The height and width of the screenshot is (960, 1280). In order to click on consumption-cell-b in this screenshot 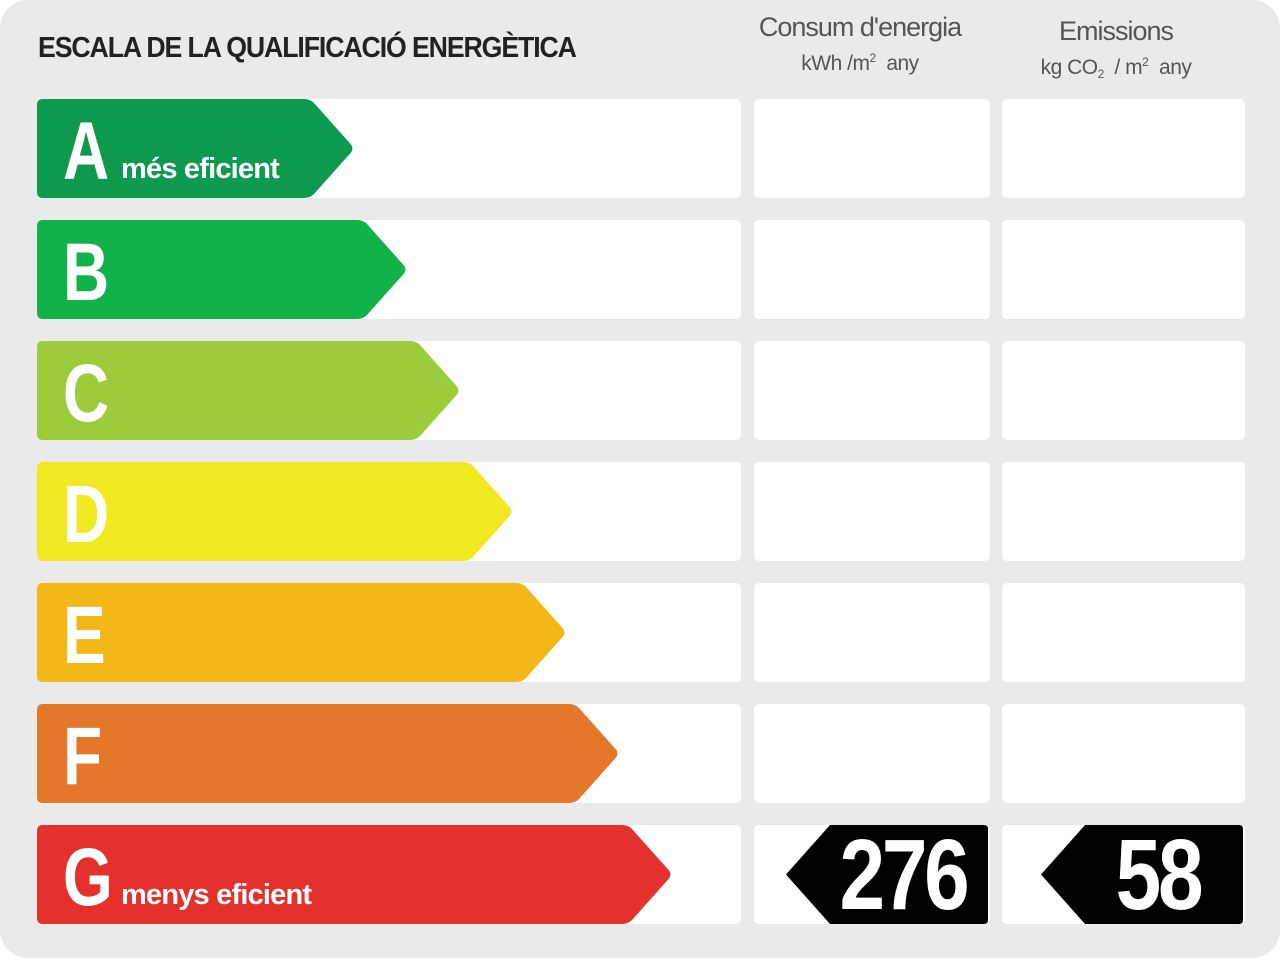, I will do `click(872, 269)`.